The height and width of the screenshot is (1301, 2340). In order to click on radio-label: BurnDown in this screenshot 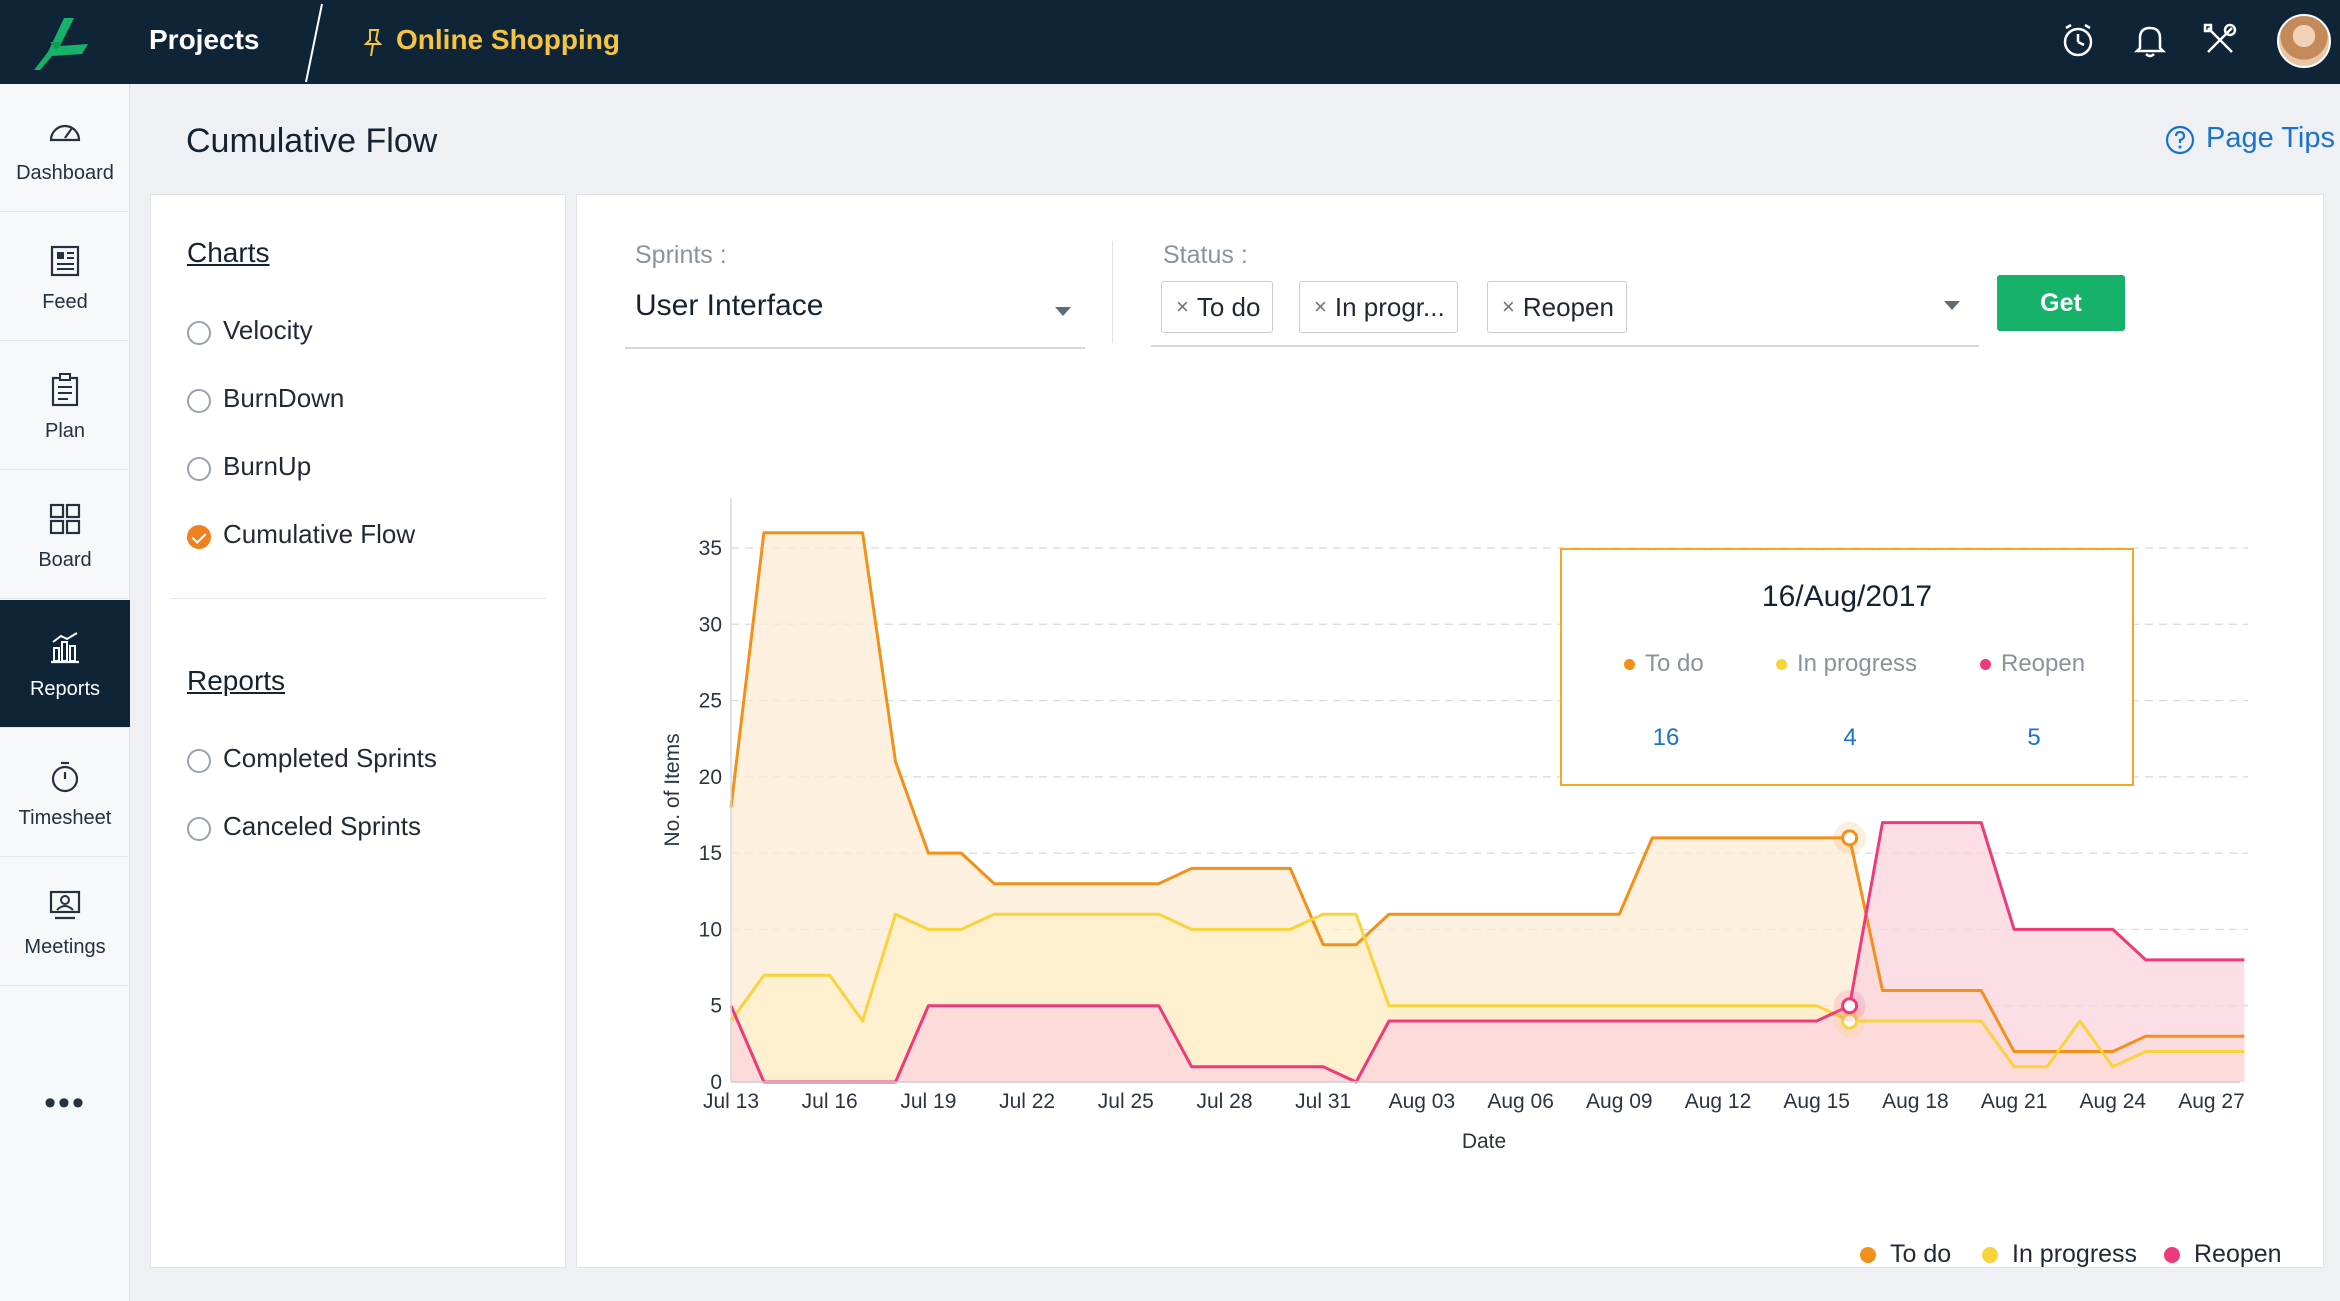, I will do `click(284, 398)`.